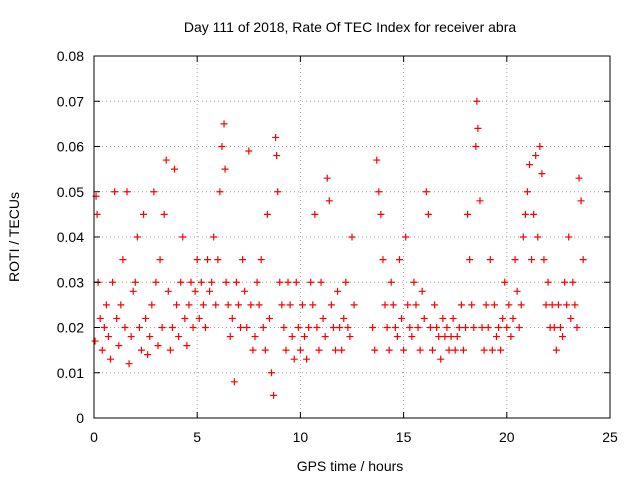 Image resolution: width=640 pixels, height=480 pixels. Describe the element at coordinates (70, 192) in the screenshot. I see `y-tick-label: 0.05` at that location.